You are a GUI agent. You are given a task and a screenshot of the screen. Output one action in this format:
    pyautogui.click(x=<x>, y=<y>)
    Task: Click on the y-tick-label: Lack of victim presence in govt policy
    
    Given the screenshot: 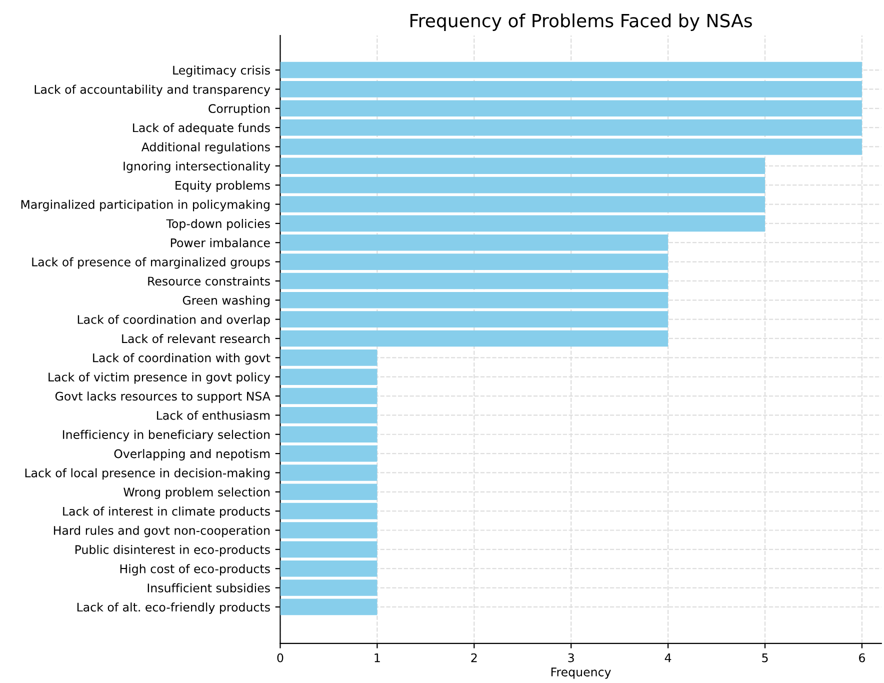 What is the action you would take?
    pyautogui.click(x=159, y=378)
    